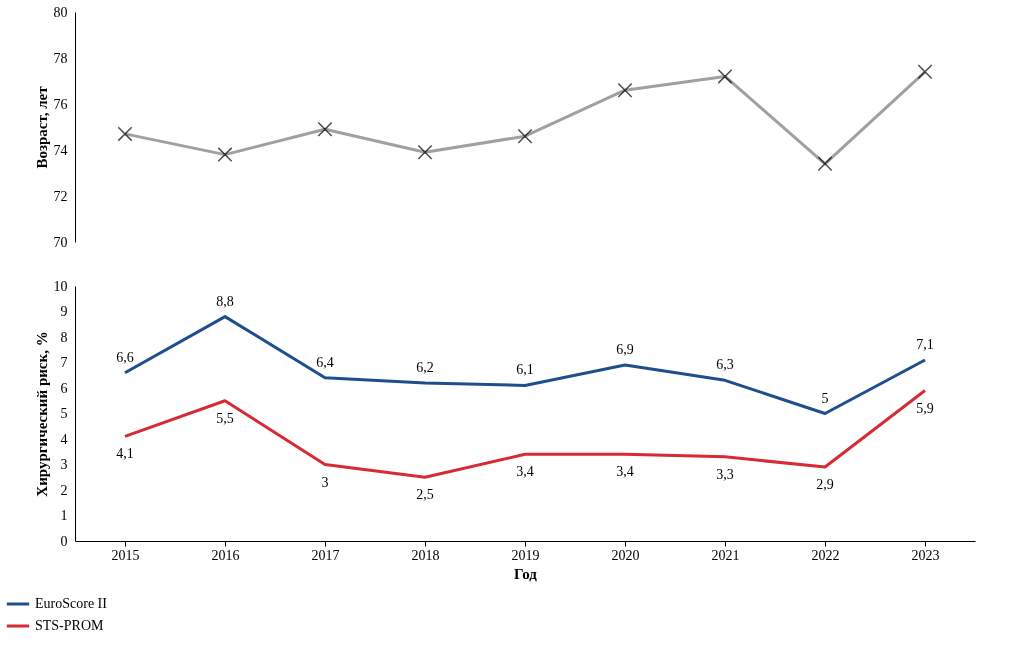 This screenshot has width=1033, height=666. Describe the element at coordinates (225, 418) in the screenshot. I see `data-label: 5,5` at that location.